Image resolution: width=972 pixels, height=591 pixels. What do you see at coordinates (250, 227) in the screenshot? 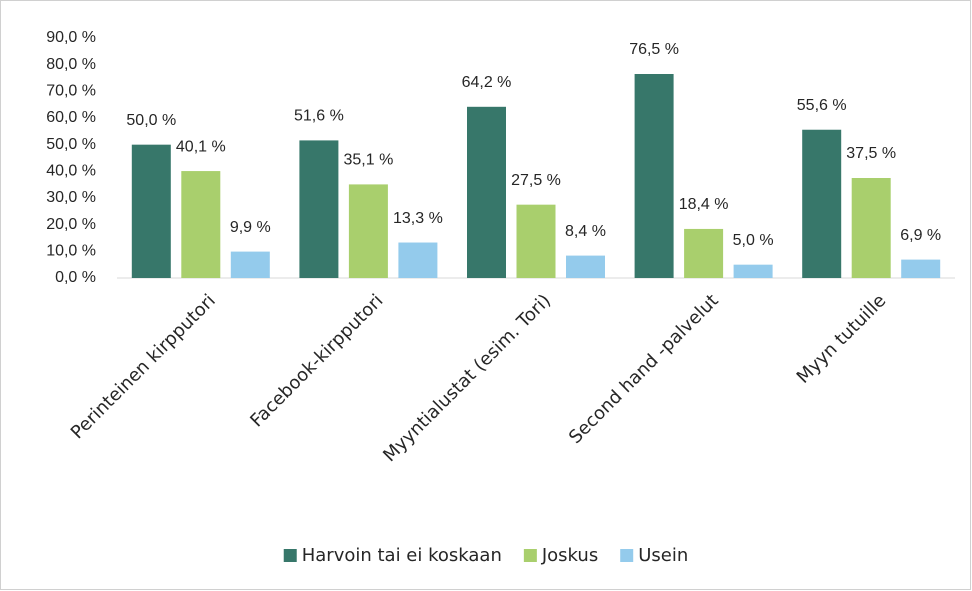
I see `data-label: 9,9 %` at bounding box center [250, 227].